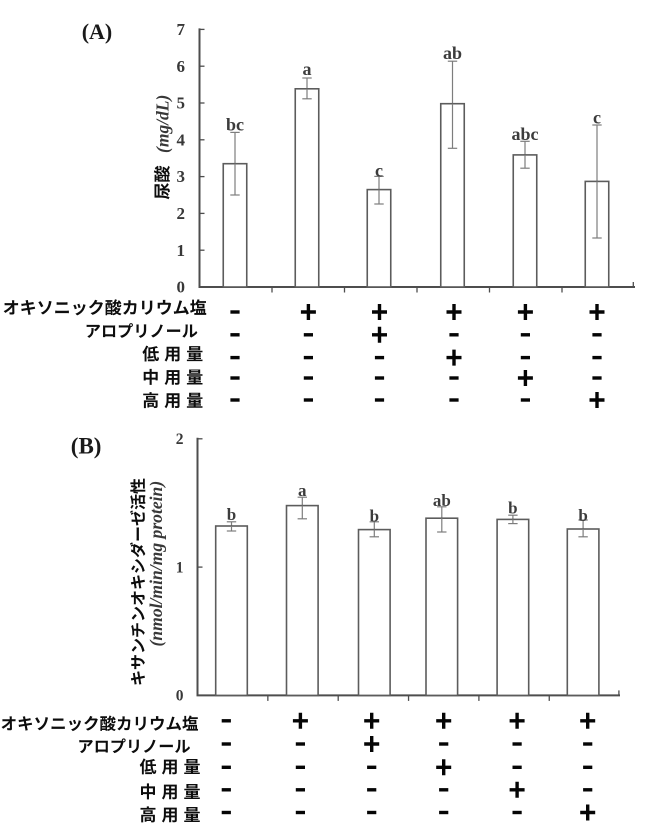 The image size is (650, 838). Describe the element at coordinates (235, 125) in the screenshot. I see `svg-text: bc` at that location.